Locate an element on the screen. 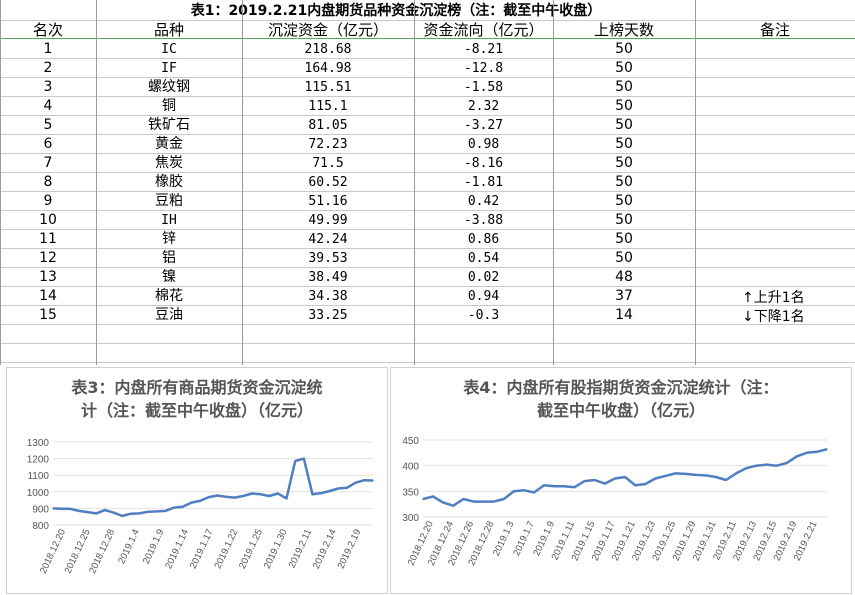 This screenshot has height=595, width=855. rank-cell: 10 is located at coordinates (48, 220).